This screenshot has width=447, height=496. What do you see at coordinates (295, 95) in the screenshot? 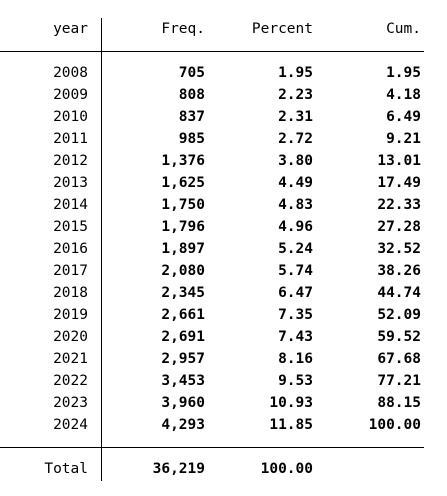
I see `cell-percent: 2.23` at bounding box center [295, 95].